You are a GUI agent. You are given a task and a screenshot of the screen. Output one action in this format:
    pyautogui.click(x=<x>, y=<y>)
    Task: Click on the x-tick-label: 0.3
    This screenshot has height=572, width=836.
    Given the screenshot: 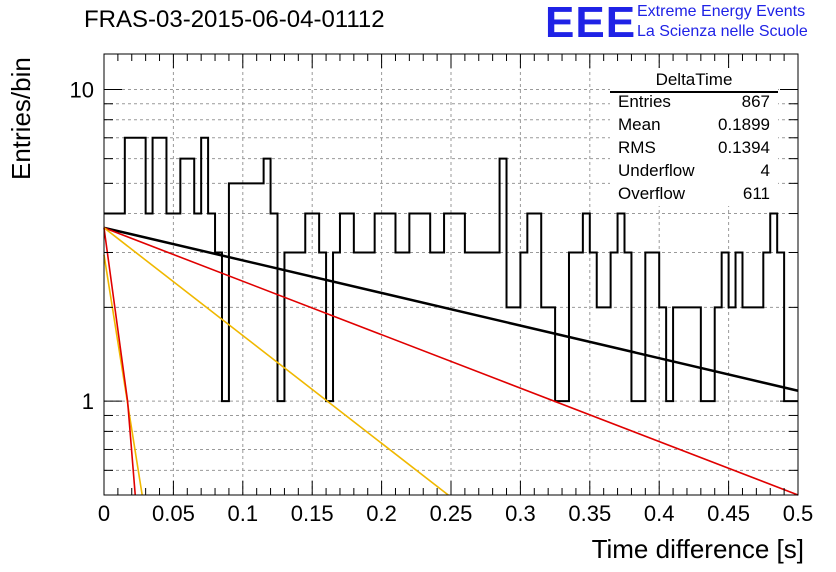 What is the action you would take?
    pyautogui.click(x=520, y=513)
    